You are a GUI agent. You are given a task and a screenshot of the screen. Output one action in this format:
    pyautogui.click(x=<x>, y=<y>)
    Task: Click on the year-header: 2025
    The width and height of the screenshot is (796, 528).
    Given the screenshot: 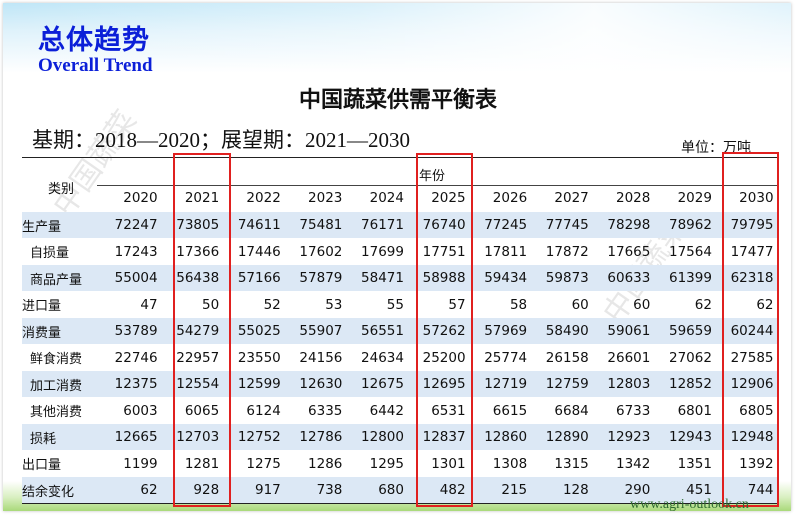 What is the action you would take?
    pyautogui.click(x=448, y=198)
    